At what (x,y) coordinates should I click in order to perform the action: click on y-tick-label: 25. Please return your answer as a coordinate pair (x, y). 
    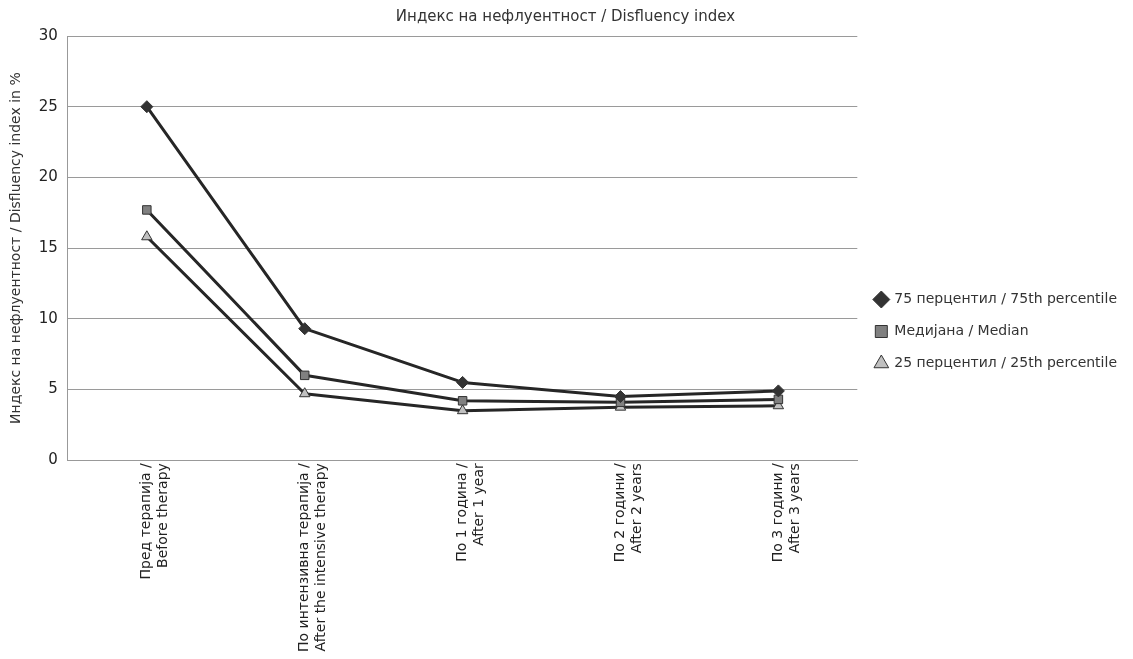
    Looking at the image, I should click on (48, 105).